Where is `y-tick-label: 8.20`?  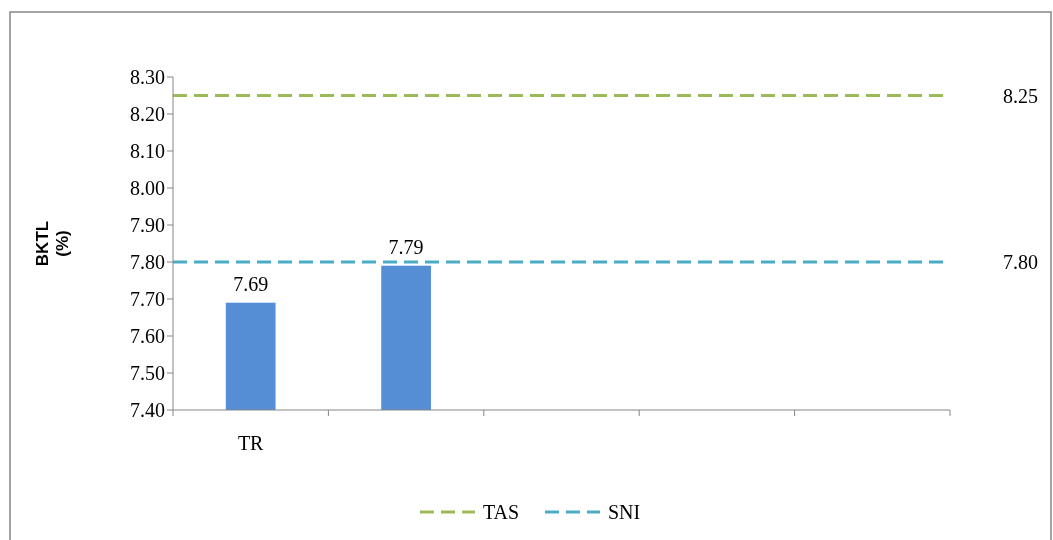 y-tick-label: 8.20 is located at coordinates (147, 114).